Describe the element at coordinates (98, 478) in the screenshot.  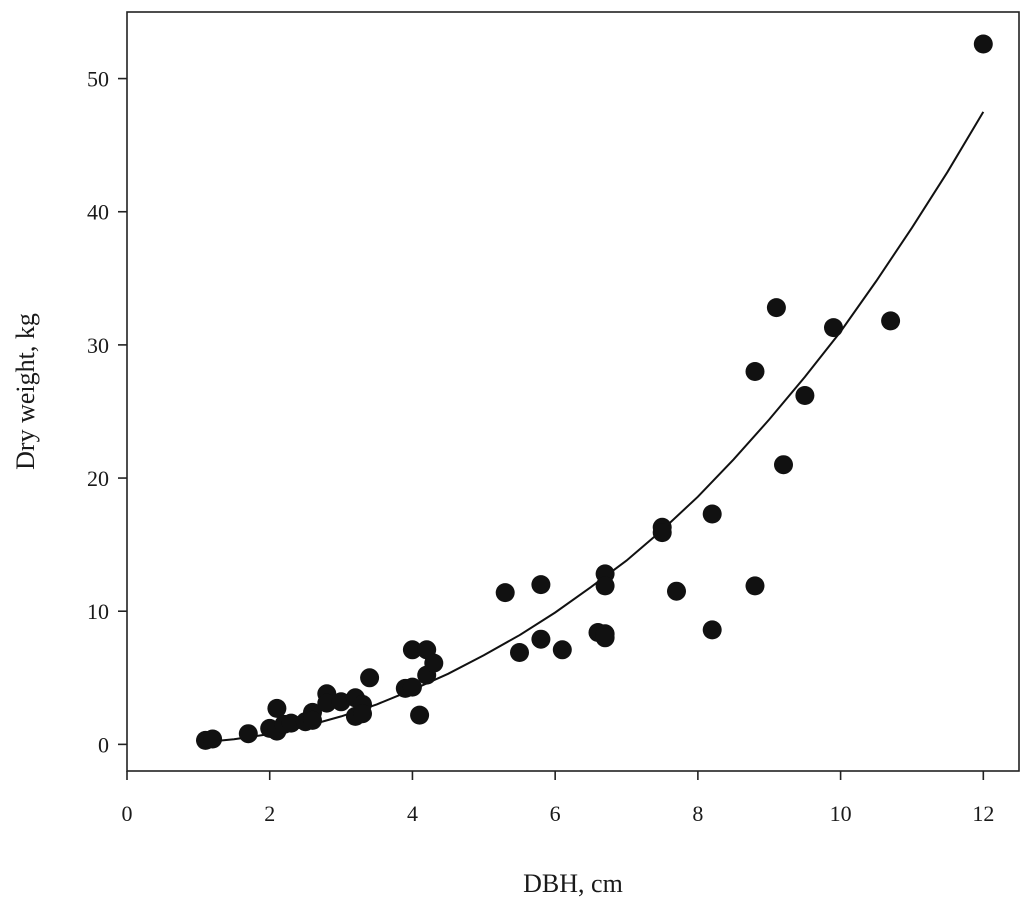
I see `y-tick-label: 20` at that location.